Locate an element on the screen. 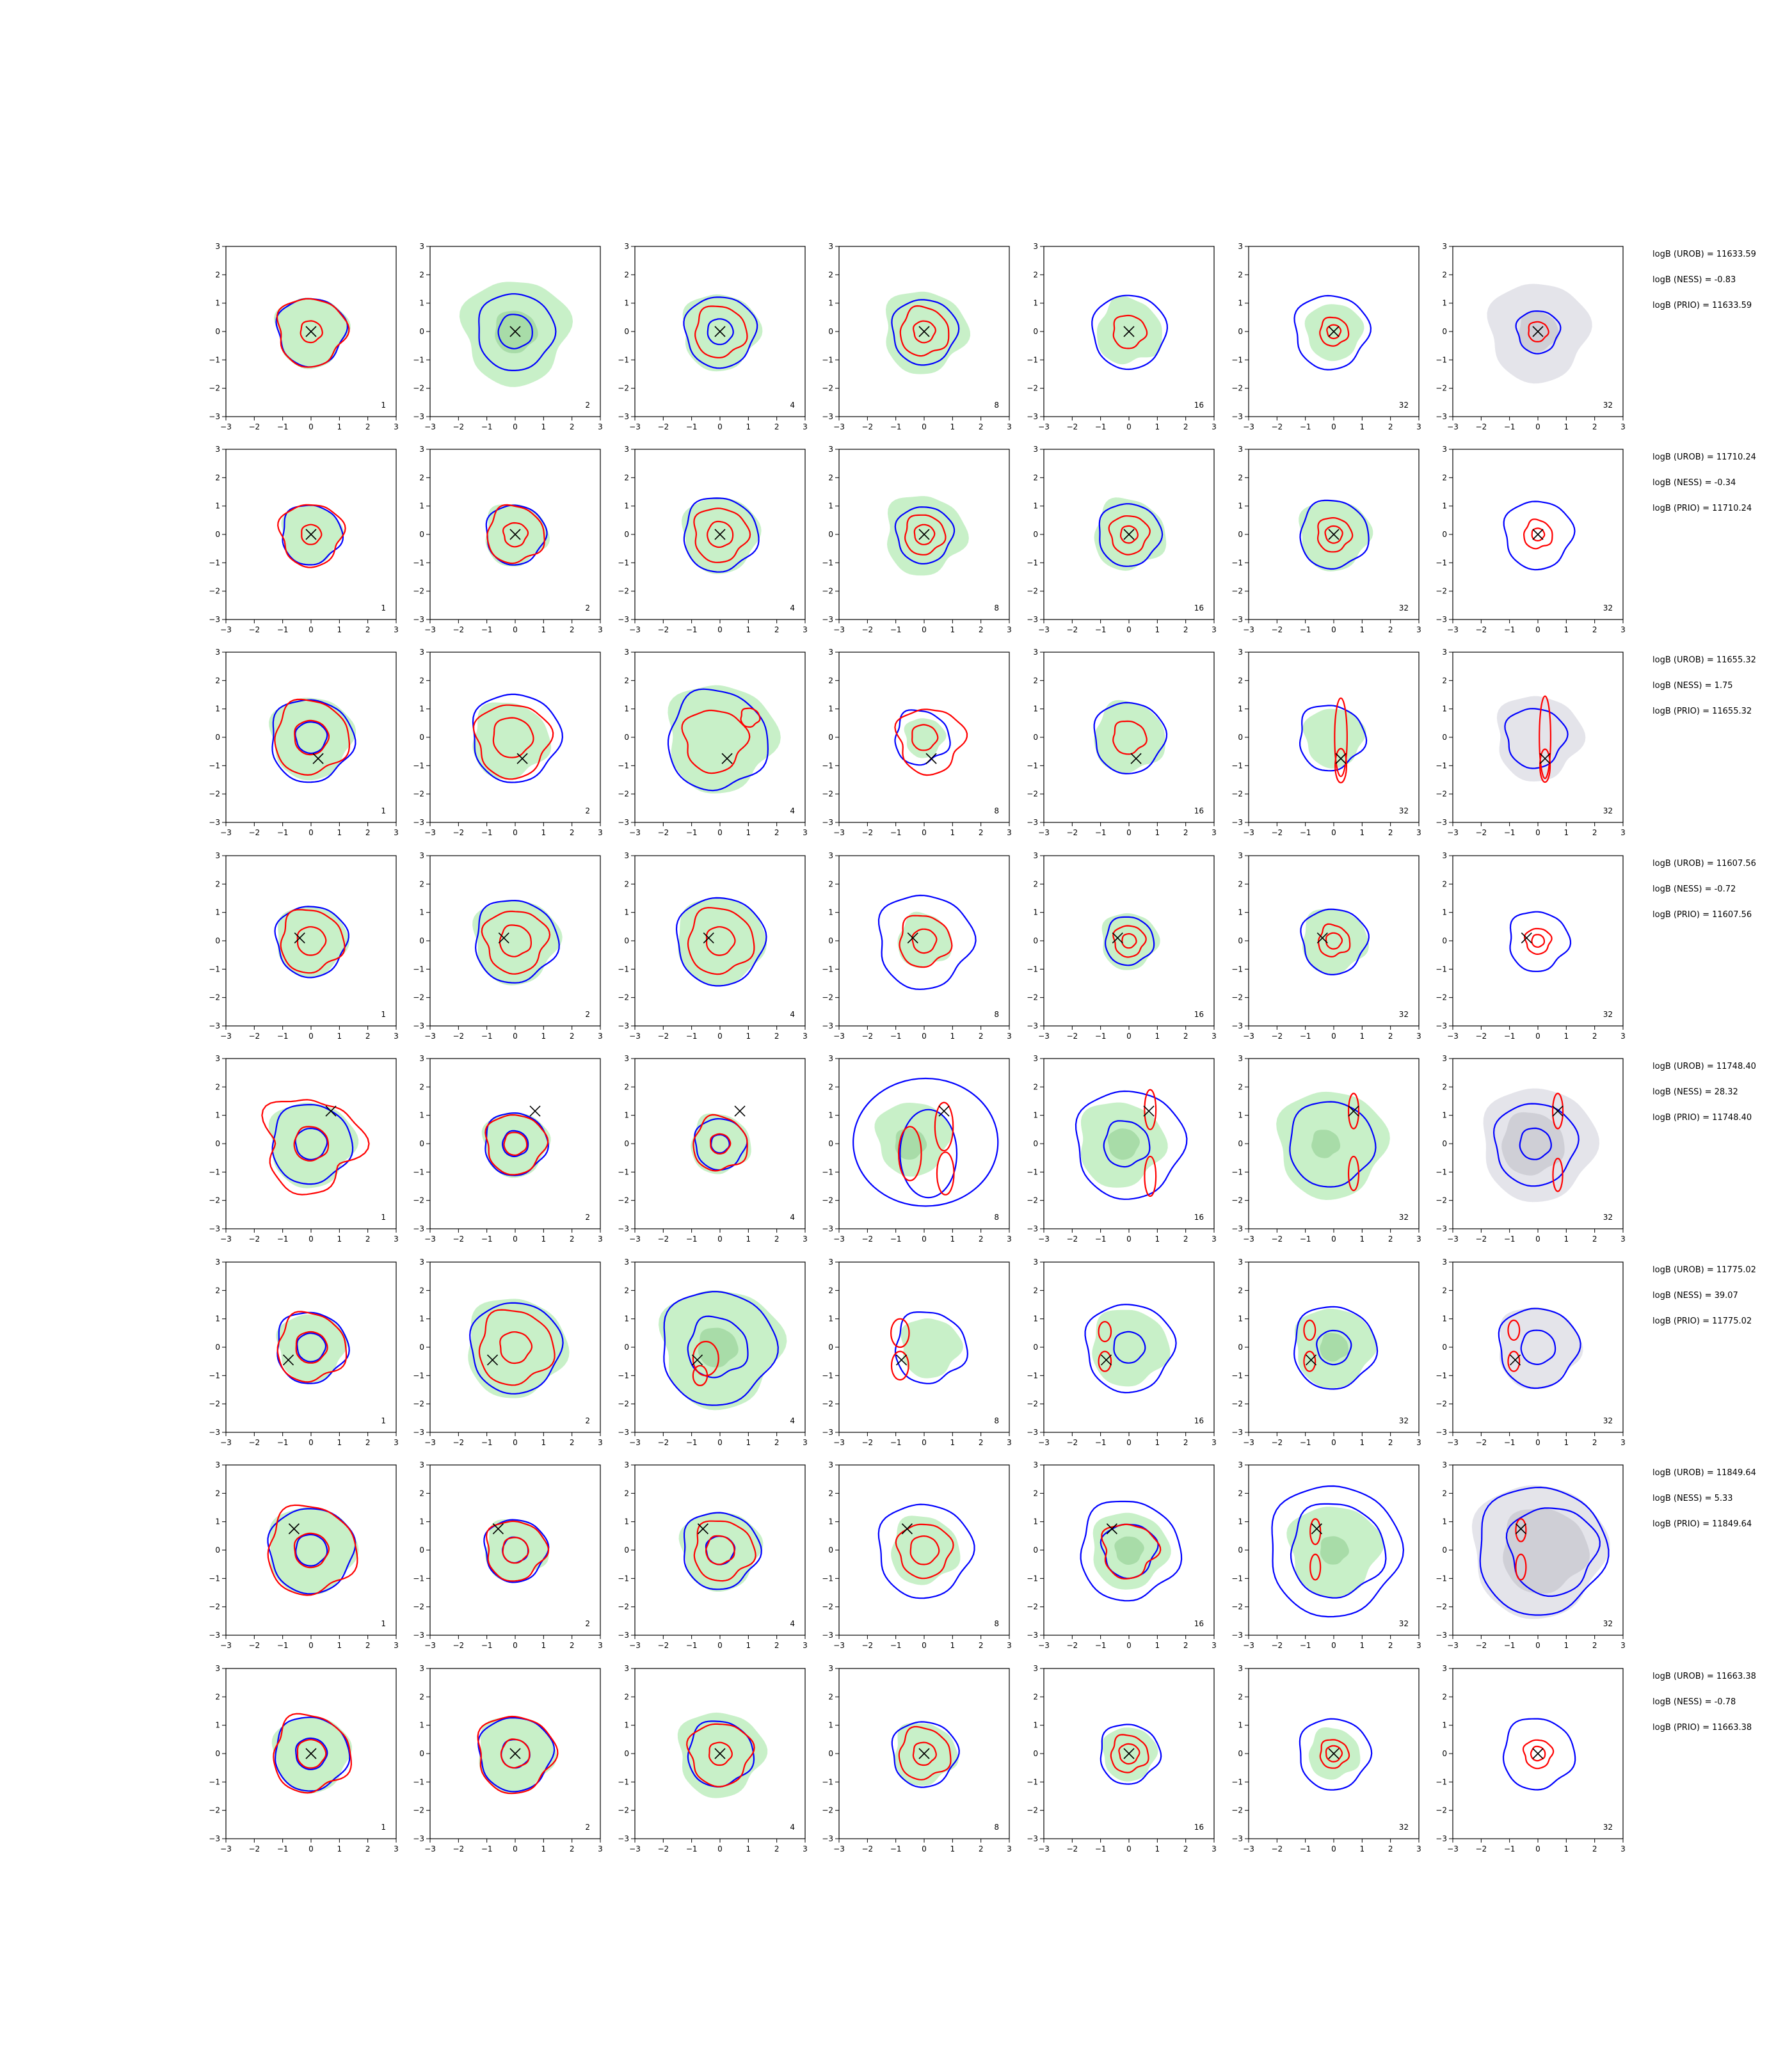 The width and height of the screenshot is (1792, 2048). panel-r6-c1: −3−3 −2 −2 −1 −1 0 0 1 1 2 2 3 3 1 is located at coordinates (304, 1352).